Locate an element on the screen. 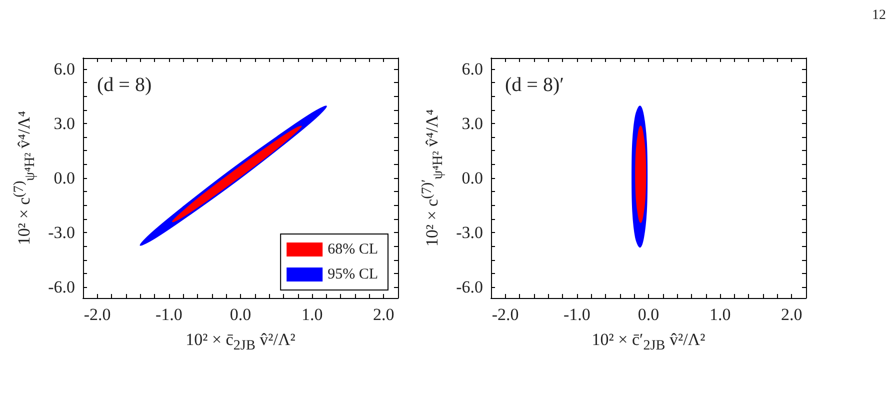 The image size is (892, 396). legend-label: 68% CL is located at coordinates (353, 250).